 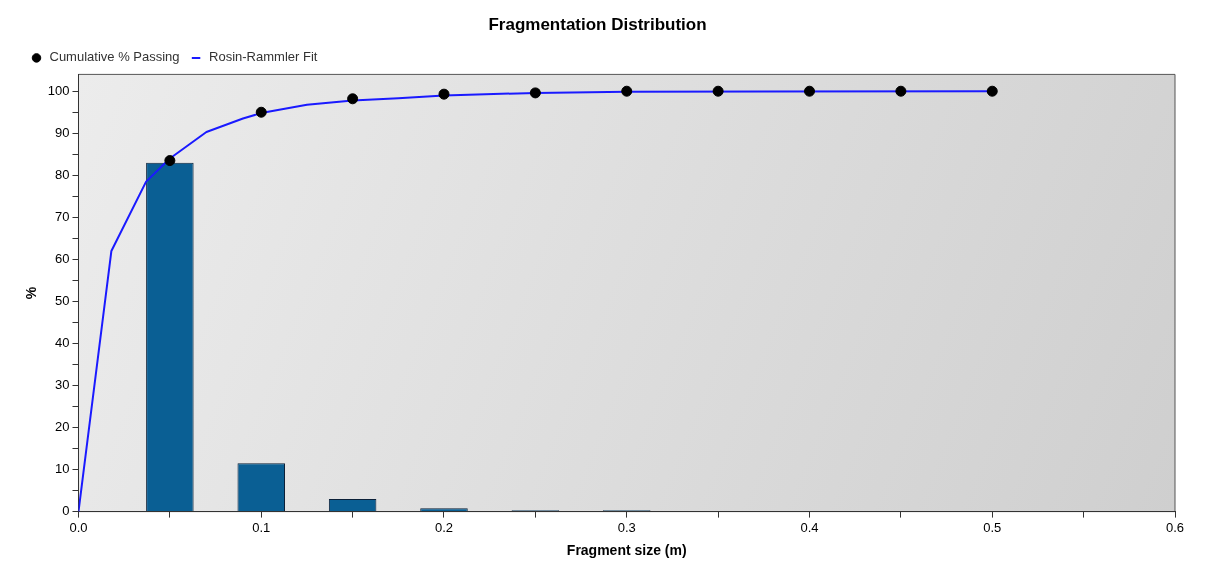 What do you see at coordinates (62, 427) in the screenshot?
I see `y-tick-label: 20` at bounding box center [62, 427].